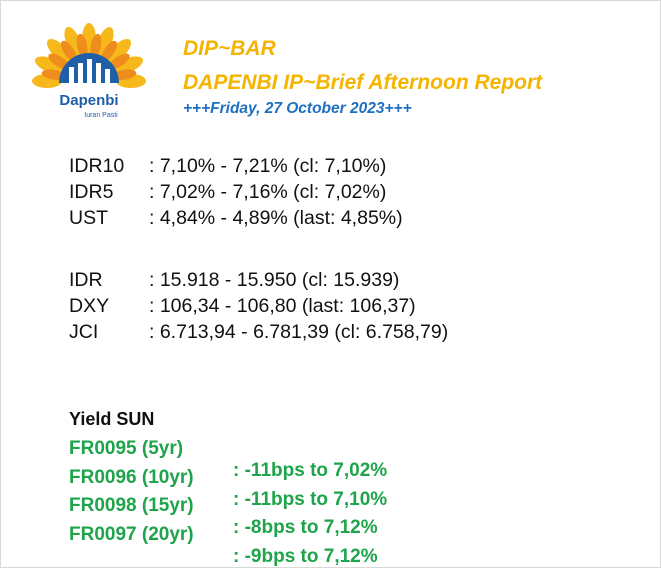  What do you see at coordinates (268, 192) in the screenshot?
I see `market-value: : 7,02% - 7,16% (cl: 7,02%)` at bounding box center [268, 192].